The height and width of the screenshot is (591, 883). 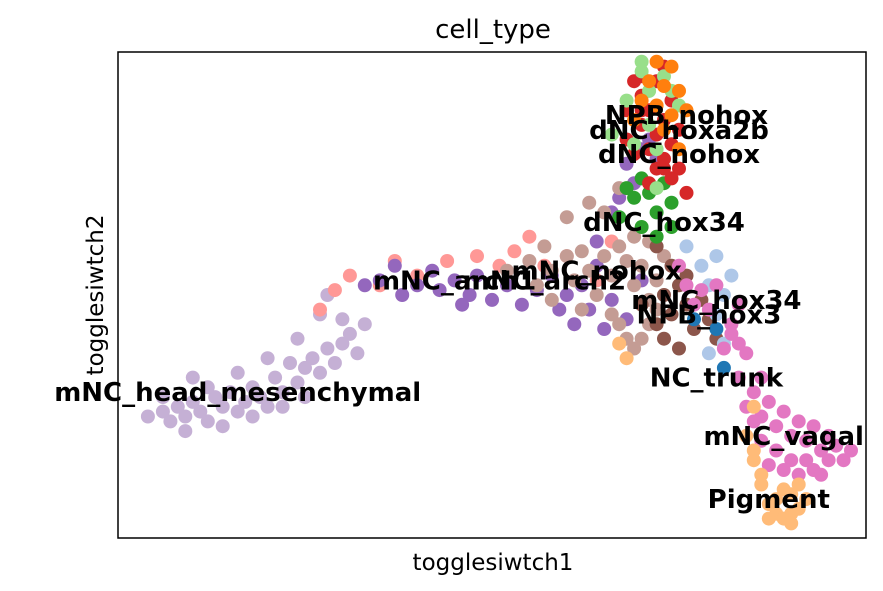 I want to click on cluster-label-NPB-hox3: NPB_hox3, so click(x=708, y=315).